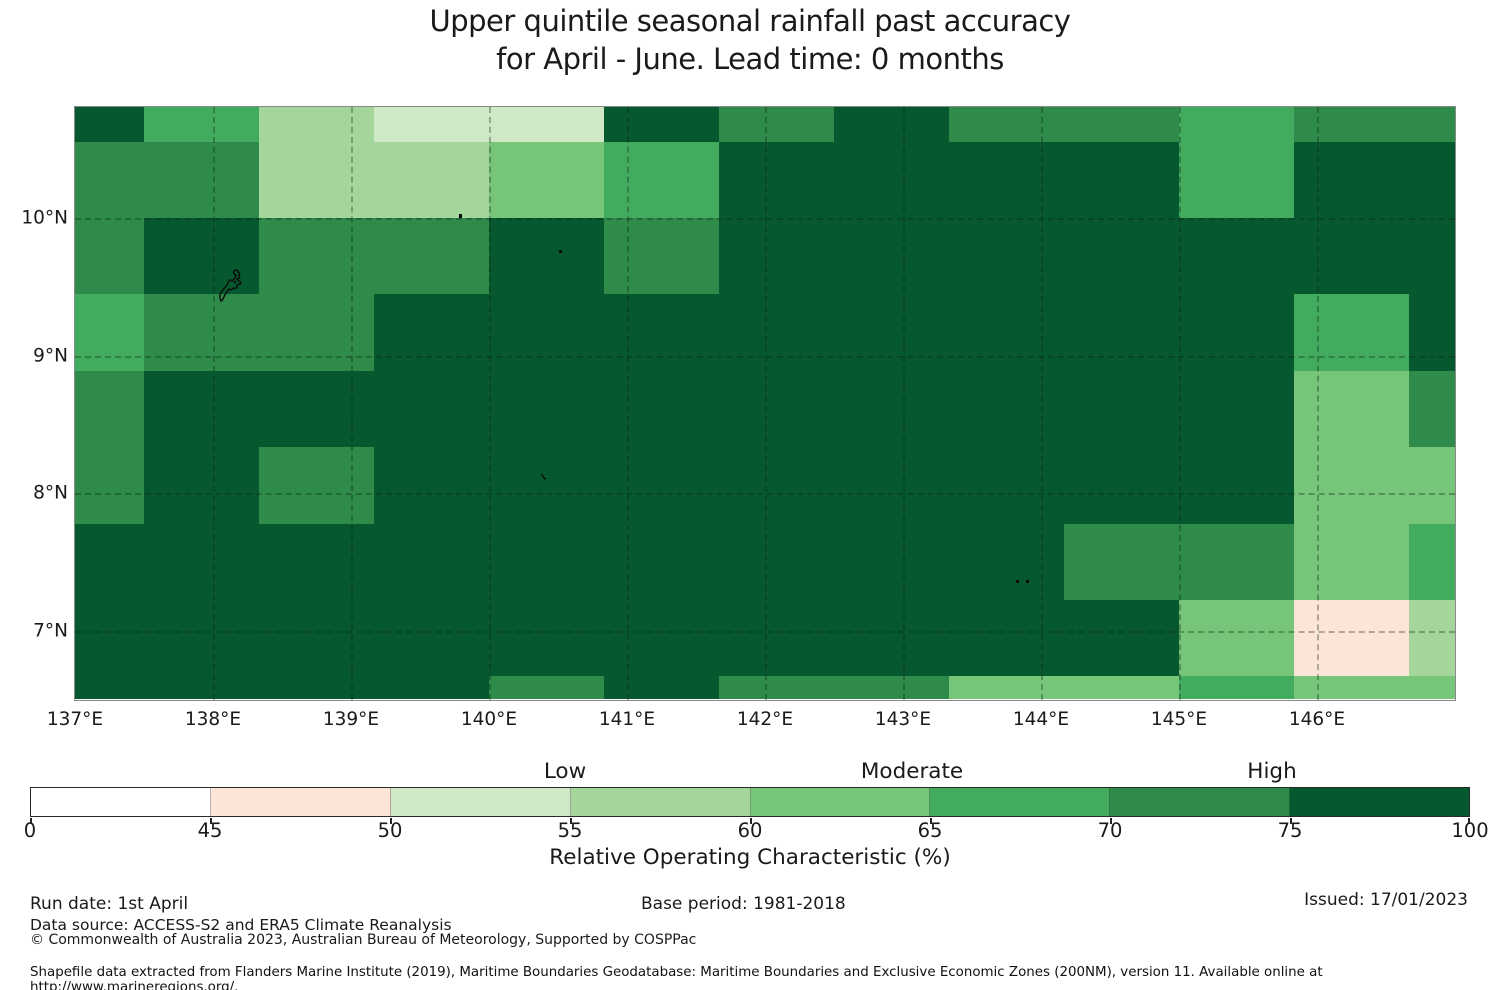  Describe the element at coordinates (109, 904) in the screenshot. I see `run-date-text: Run date: 1st April` at that location.